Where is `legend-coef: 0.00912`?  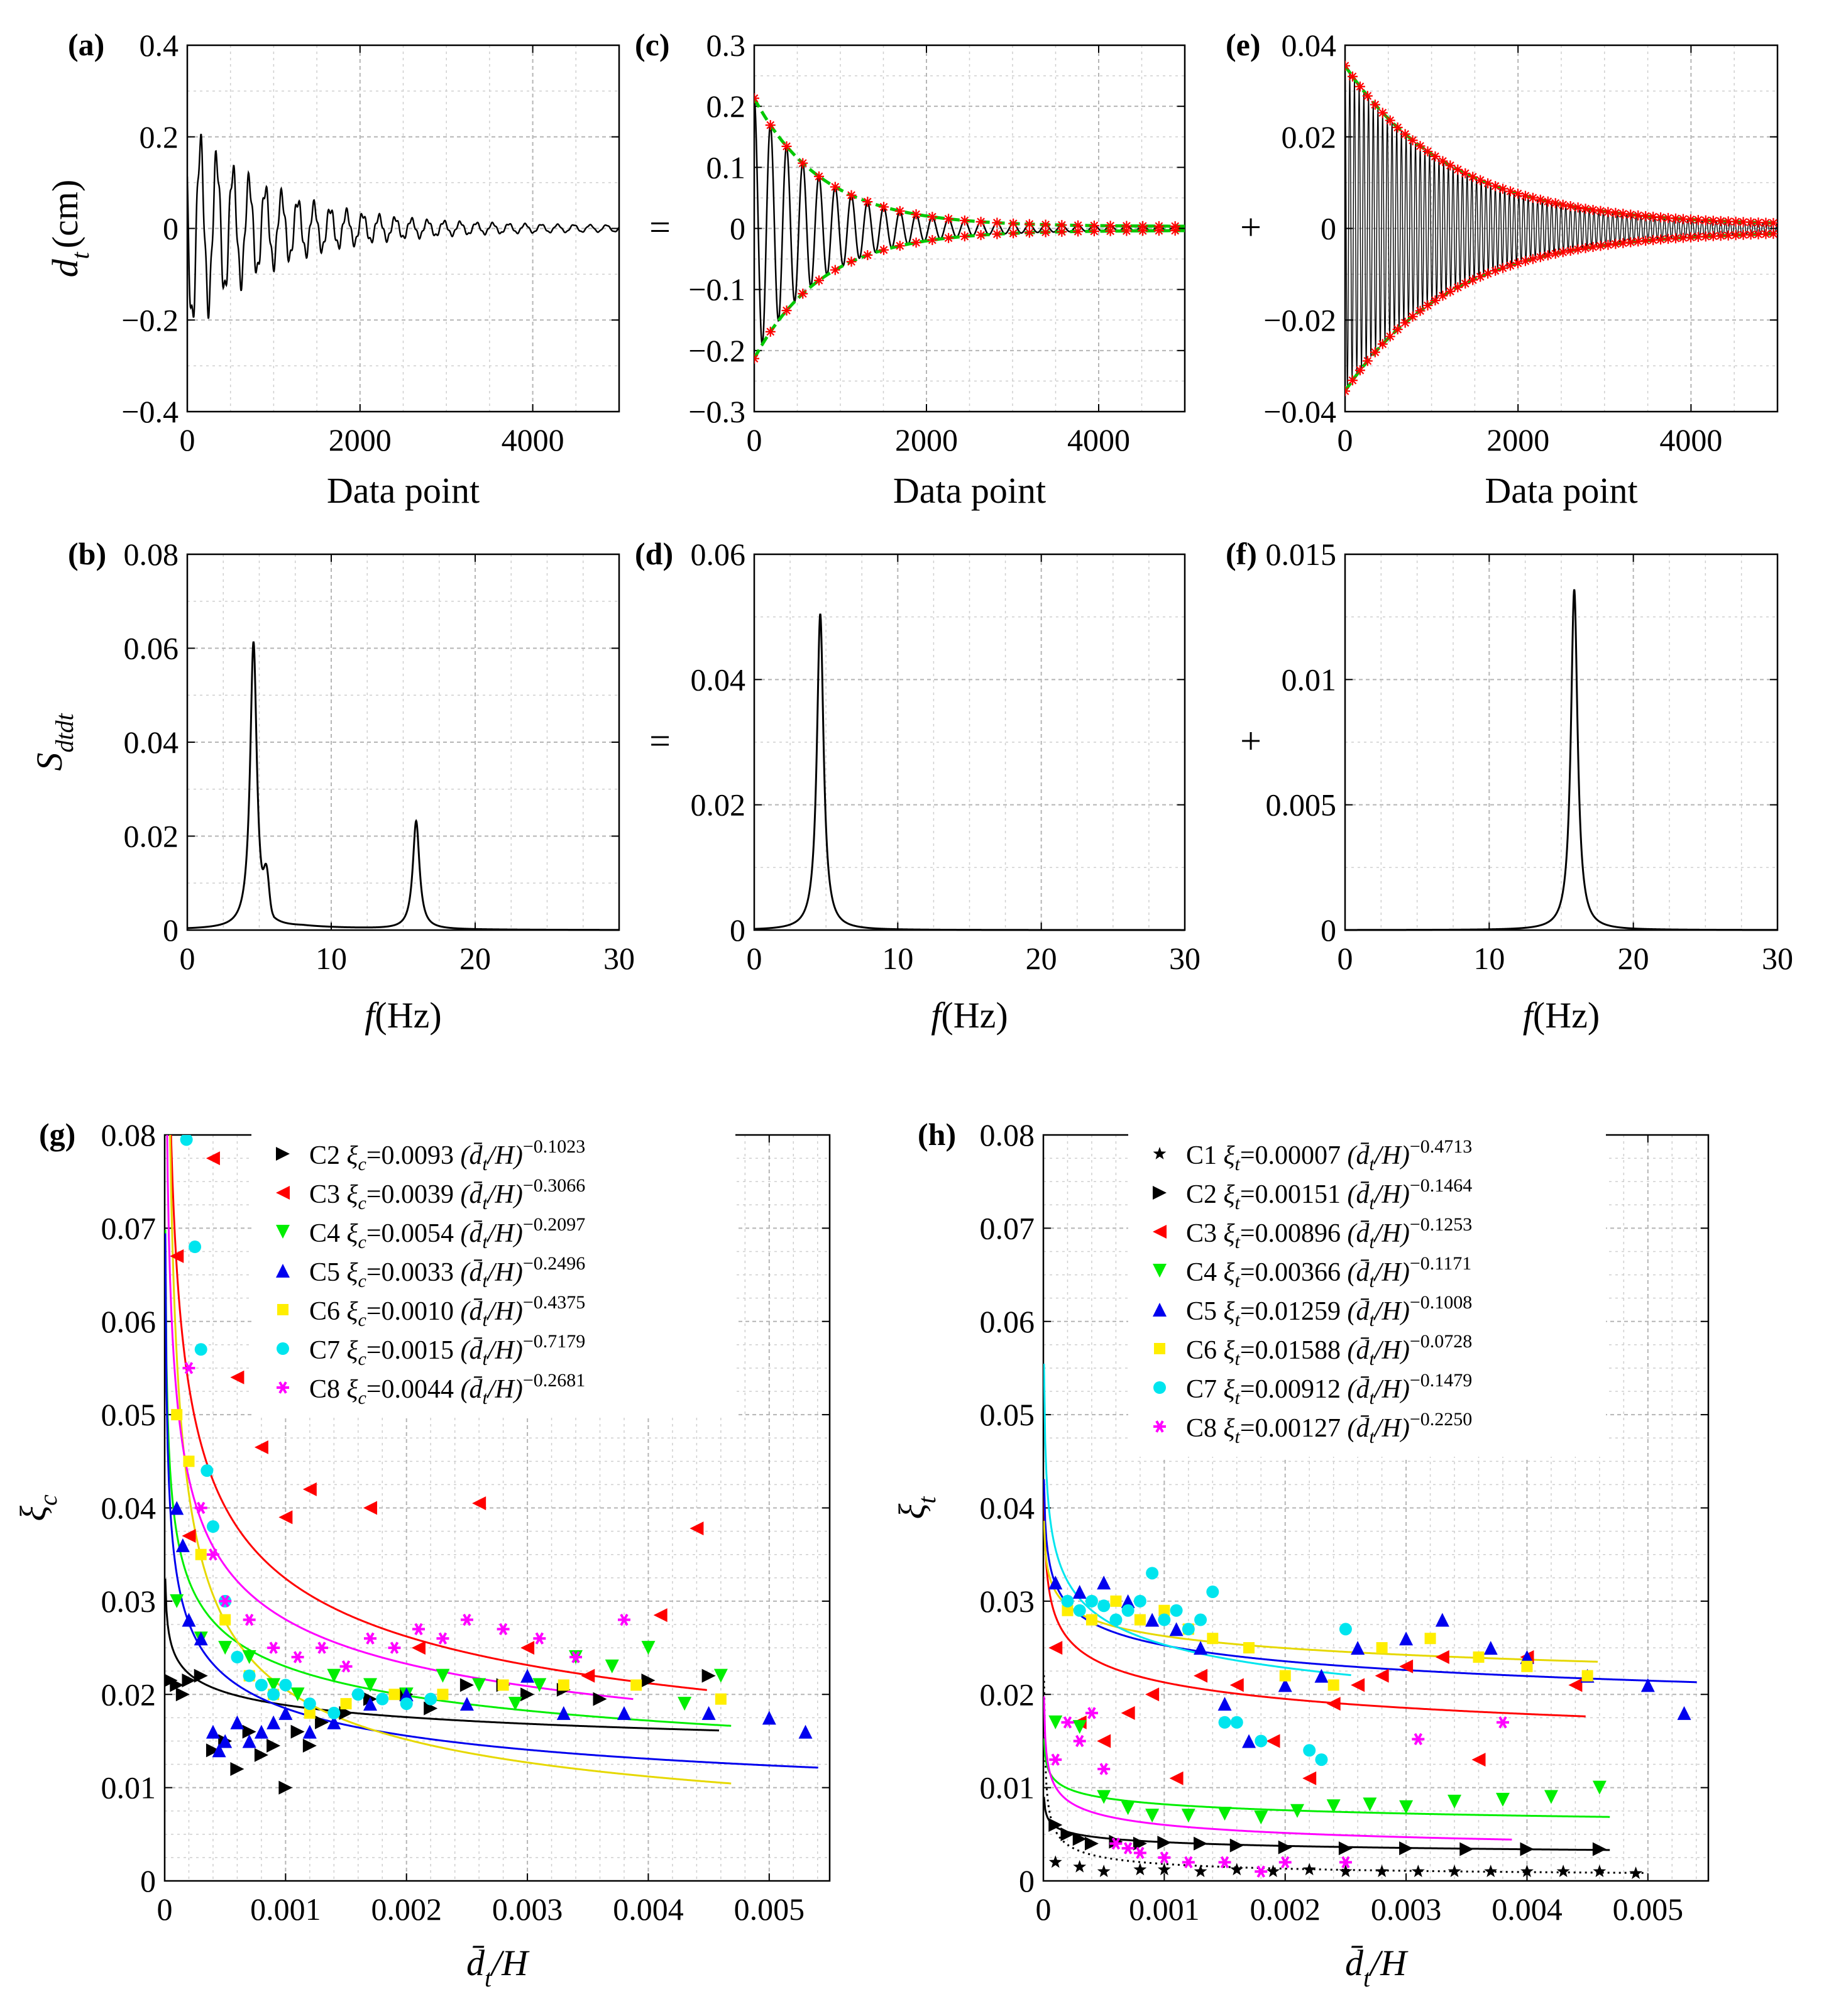 legend-coef: 0.00912 is located at coordinates (1298, 1389).